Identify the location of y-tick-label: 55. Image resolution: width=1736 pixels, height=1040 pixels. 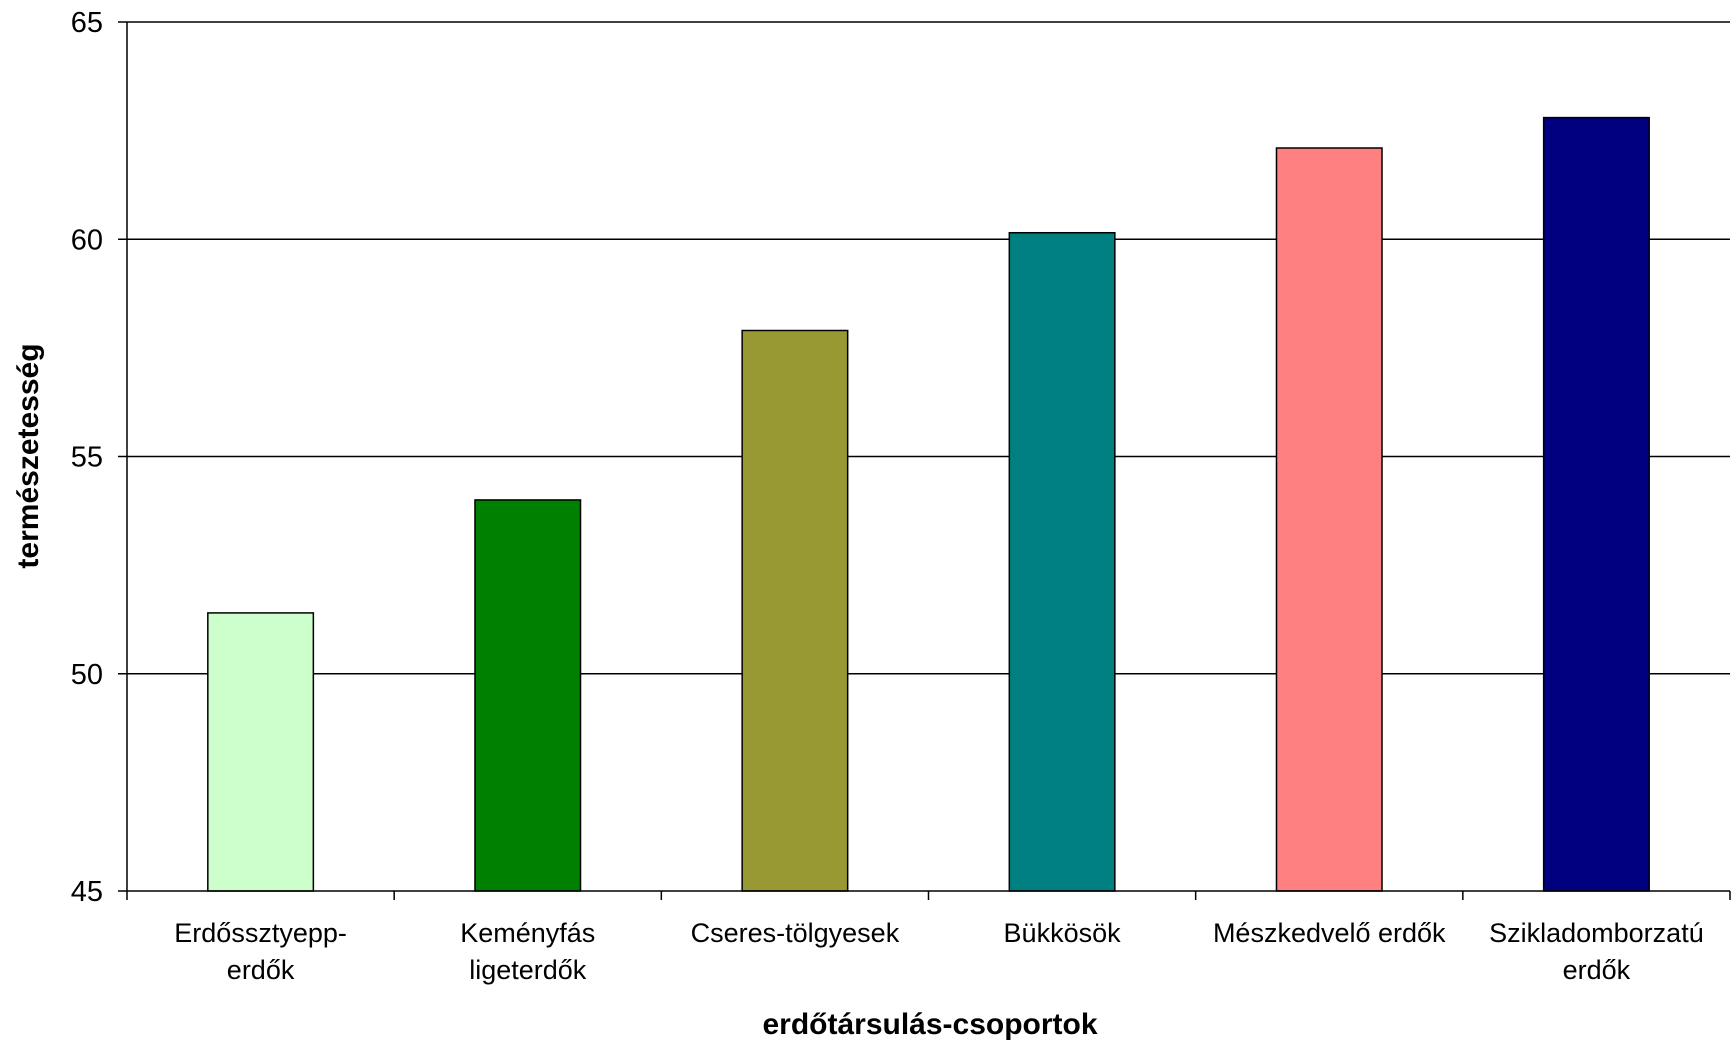
(87, 458).